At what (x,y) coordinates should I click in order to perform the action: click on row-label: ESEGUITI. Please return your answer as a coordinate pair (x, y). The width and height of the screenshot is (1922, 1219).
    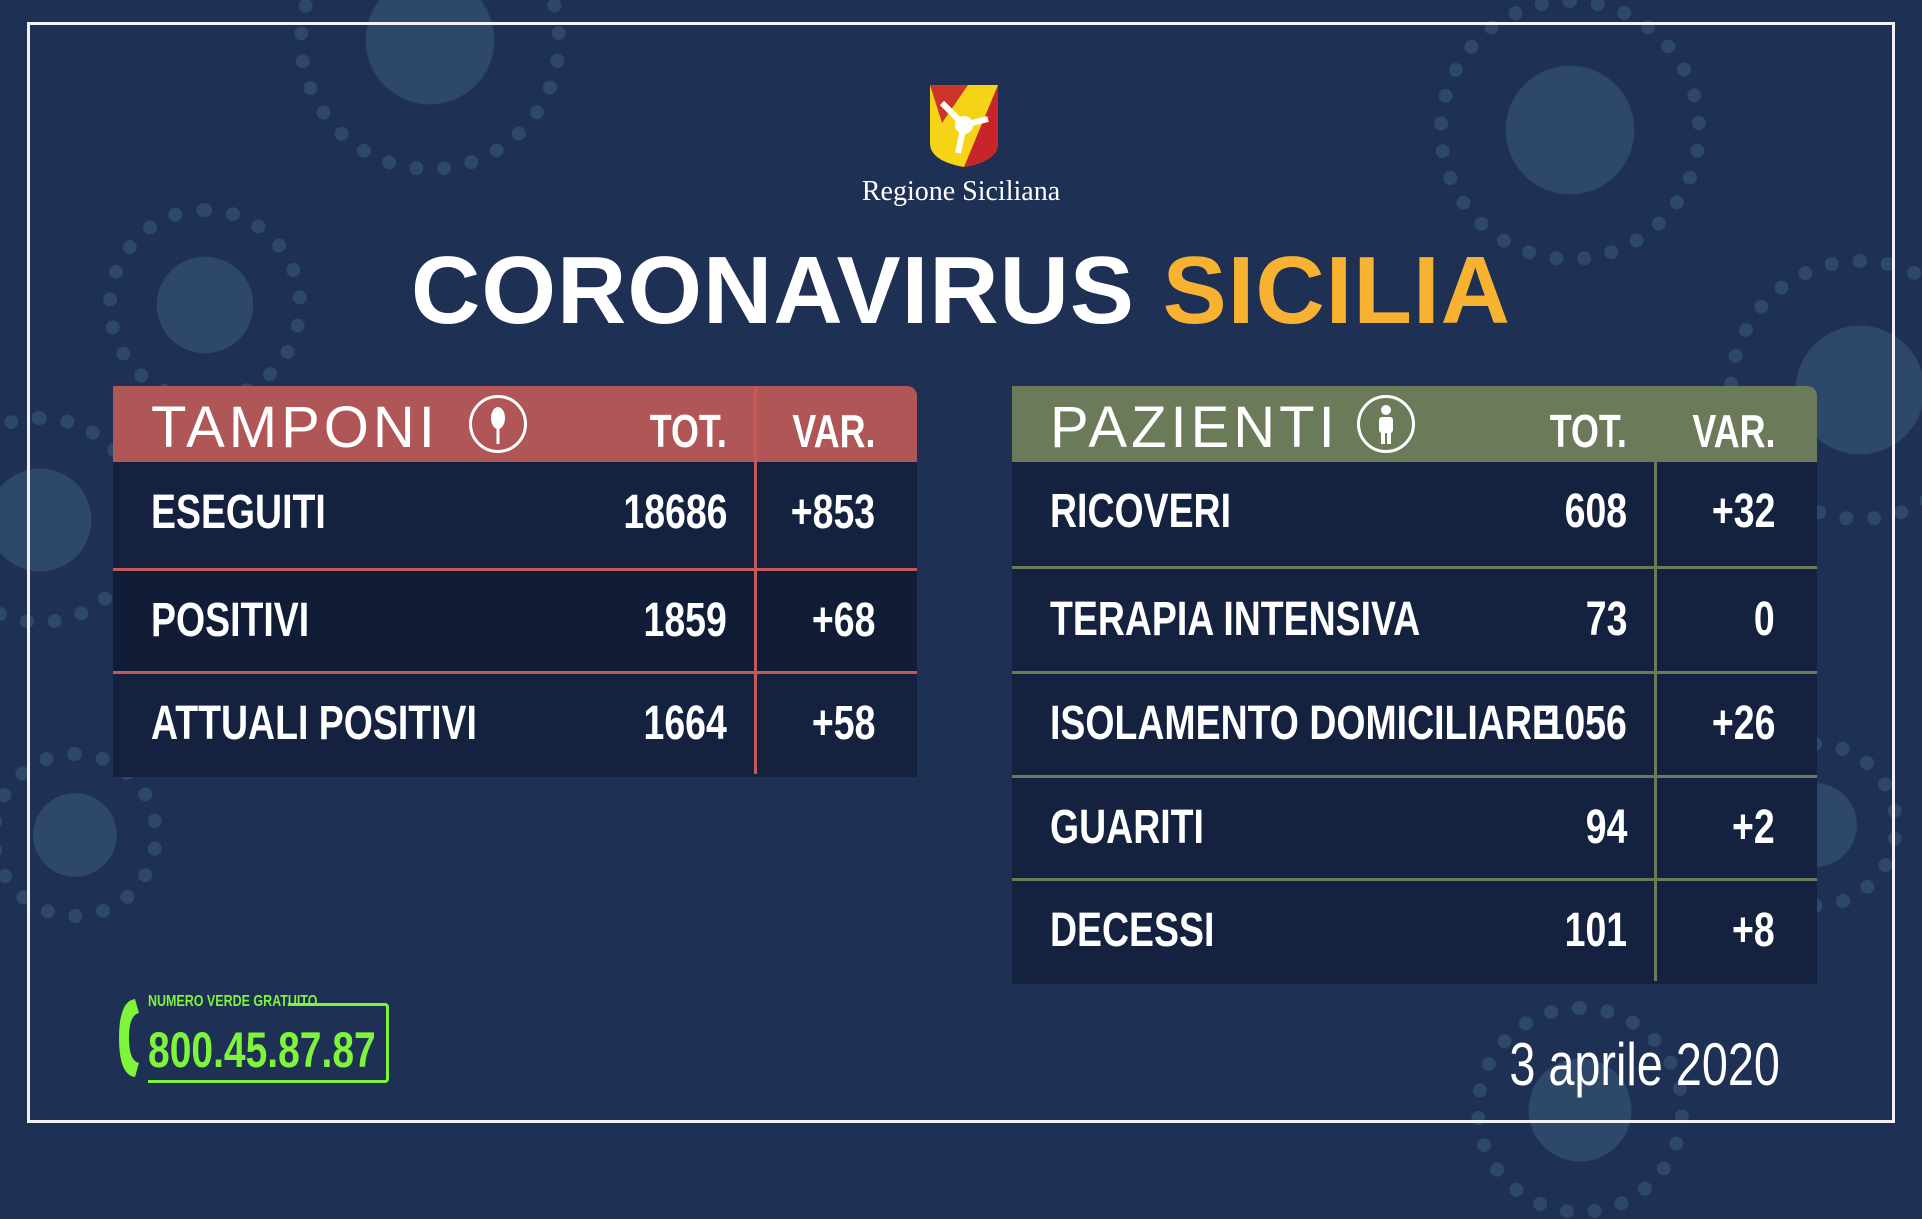
    Looking at the image, I should click on (238, 512).